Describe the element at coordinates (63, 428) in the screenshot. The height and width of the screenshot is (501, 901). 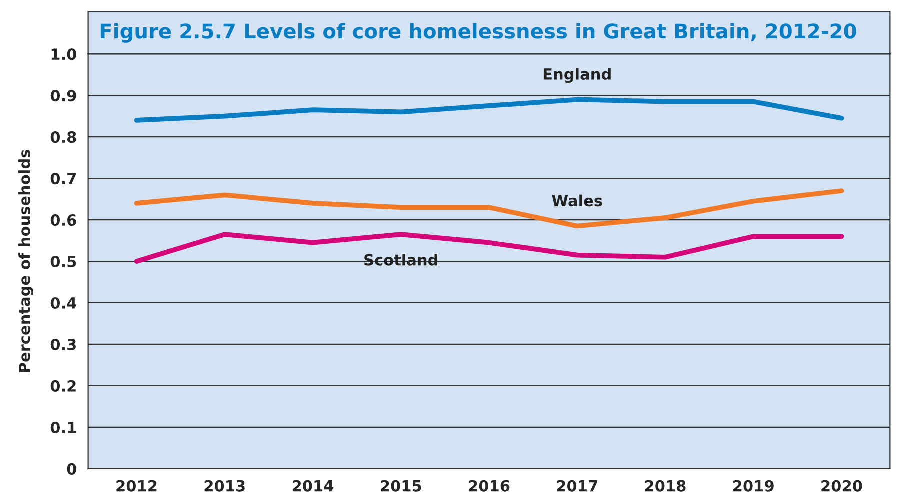
I see `y-tick-label: 0.1` at that location.